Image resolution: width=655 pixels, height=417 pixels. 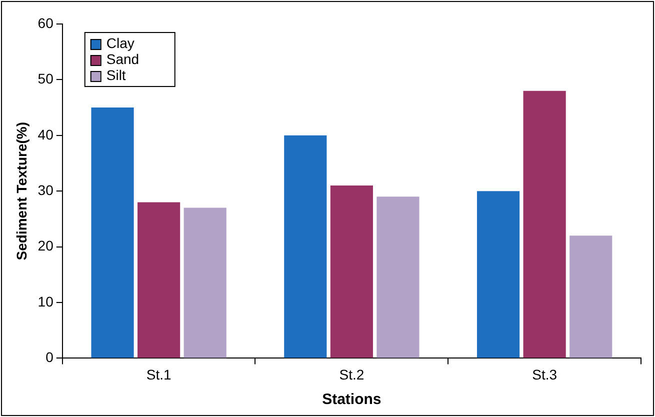 What do you see at coordinates (21, 191) in the screenshot?
I see `y-axis-title: Sediment Texture(%)` at bounding box center [21, 191].